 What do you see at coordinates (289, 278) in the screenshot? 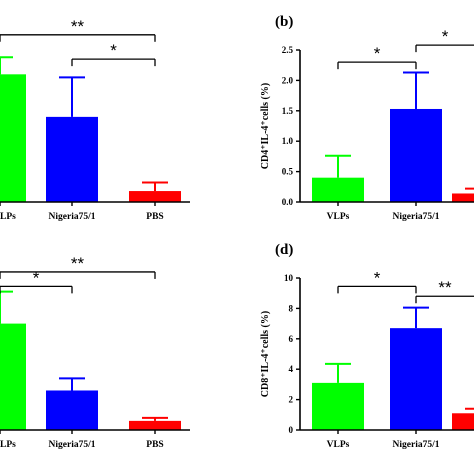
I see `y-tick-label: 10` at bounding box center [289, 278].